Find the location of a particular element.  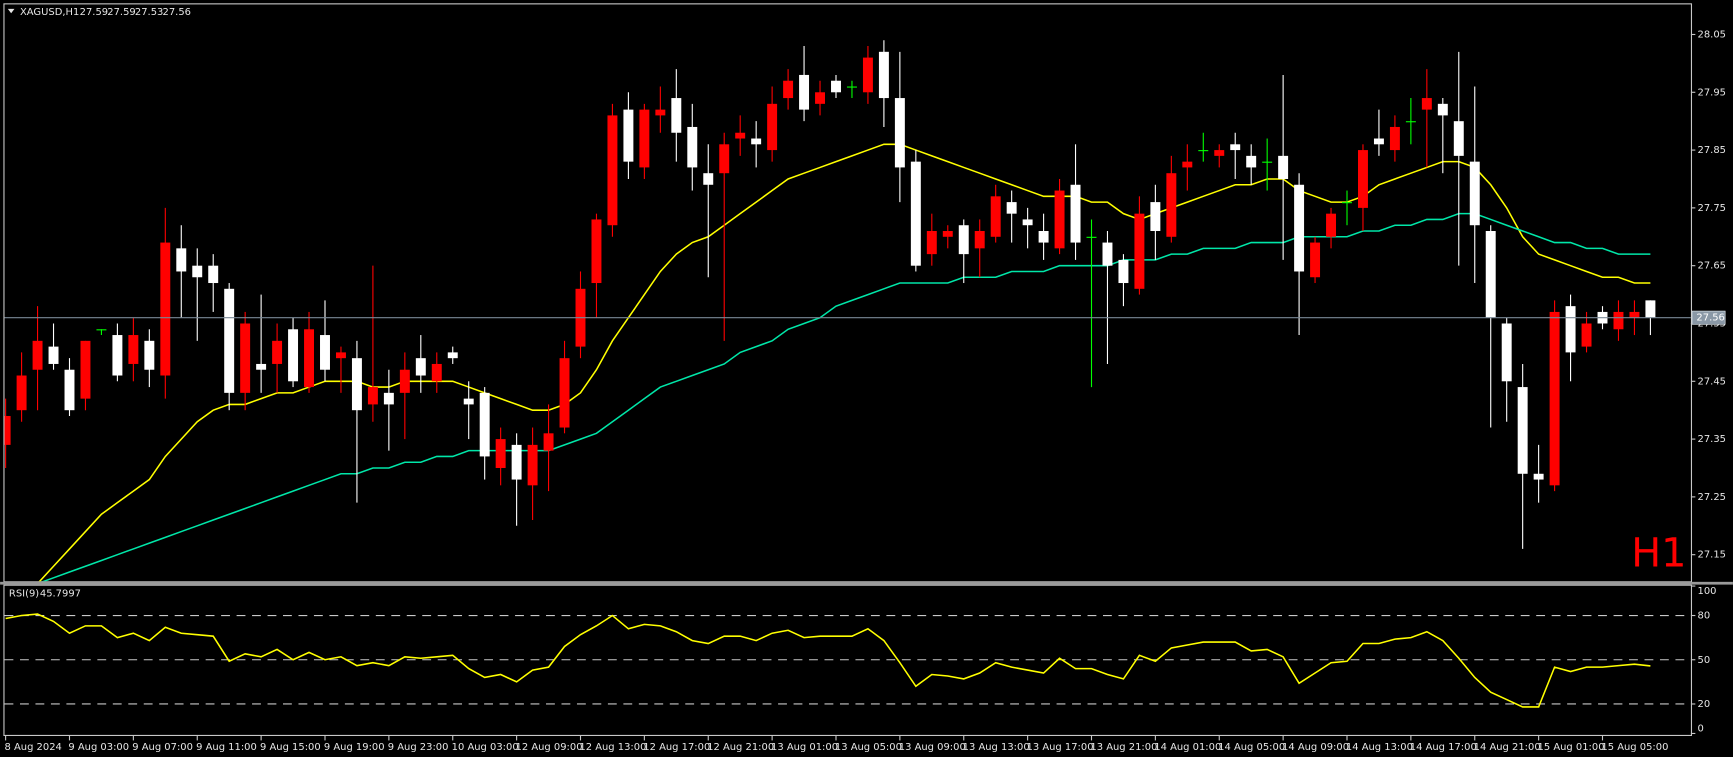

x-tick-label: 14 Aug 21:00 is located at coordinates (1507, 747).